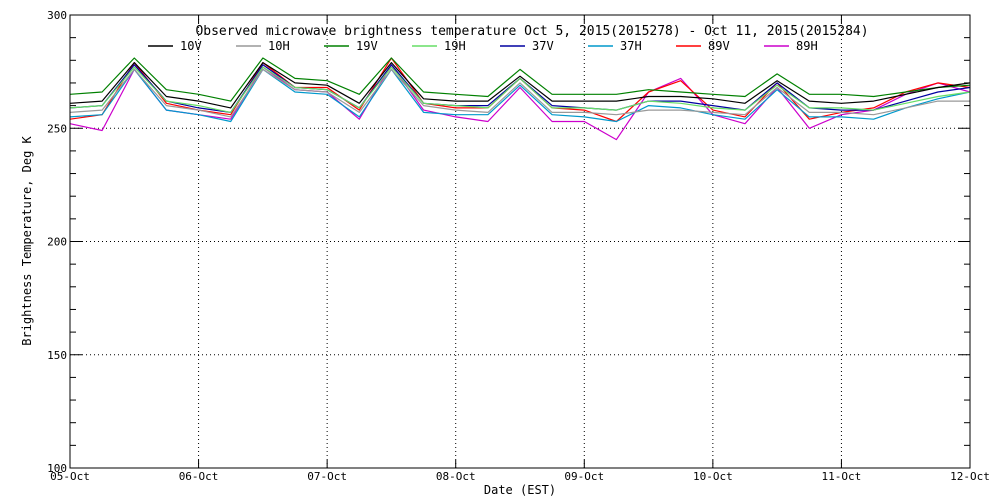 The height and width of the screenshot is (500, 1000). What do you see at coordinates (57, 242) in the screenshot?
I see `y-tick-label: 200` at bounding box center [57, 242].